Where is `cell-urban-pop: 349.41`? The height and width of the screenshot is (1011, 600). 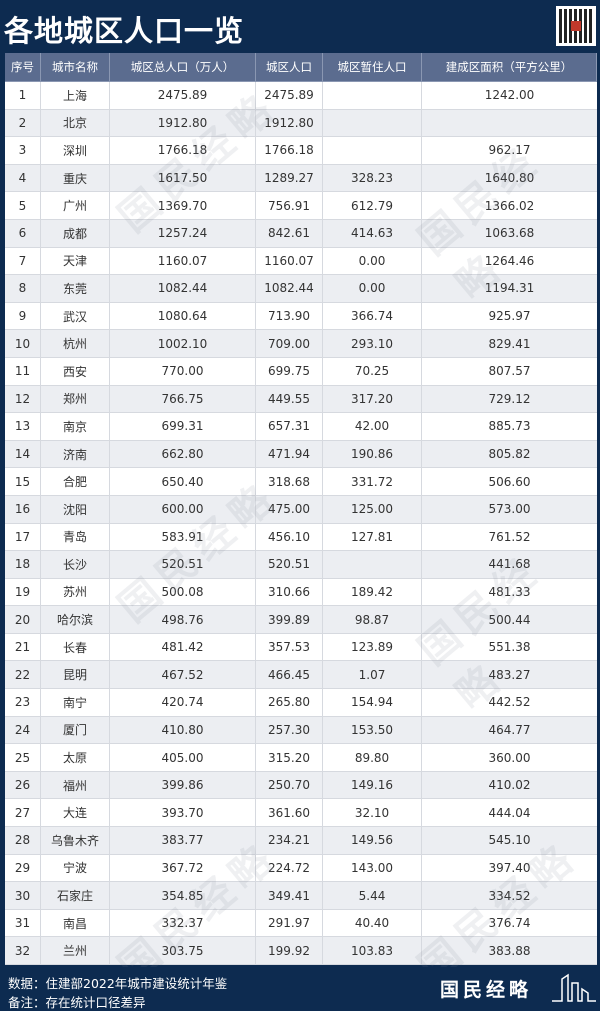 cell-urban-pop: 349.41 is located at coordinates (289, 895).